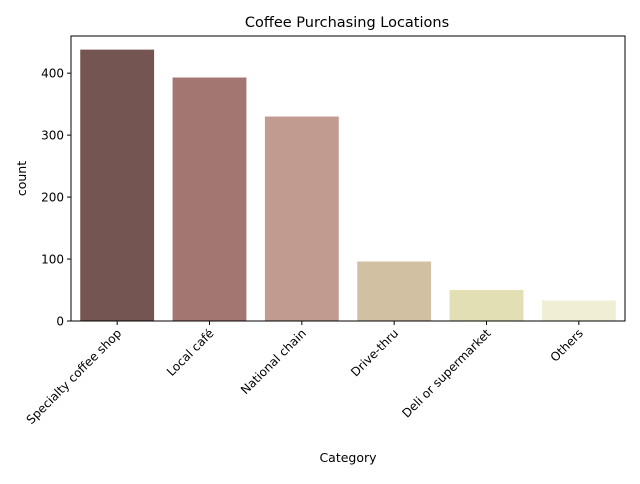  Describe the element at coordinates (209, 199) in the screenshot. I see `bar-local-cafe` at that location.